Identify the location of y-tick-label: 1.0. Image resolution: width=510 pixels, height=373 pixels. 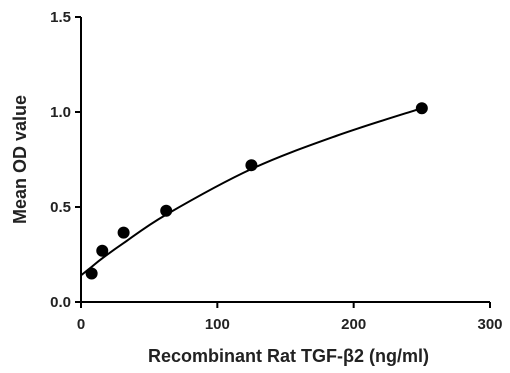
(60, 112).